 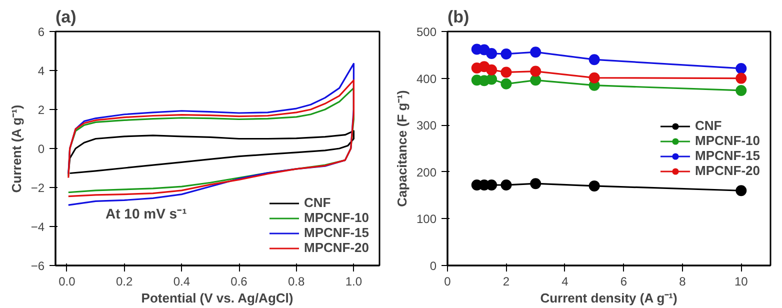 I want to click on x-tick-label: 0.4, so click(x=181, y=281).